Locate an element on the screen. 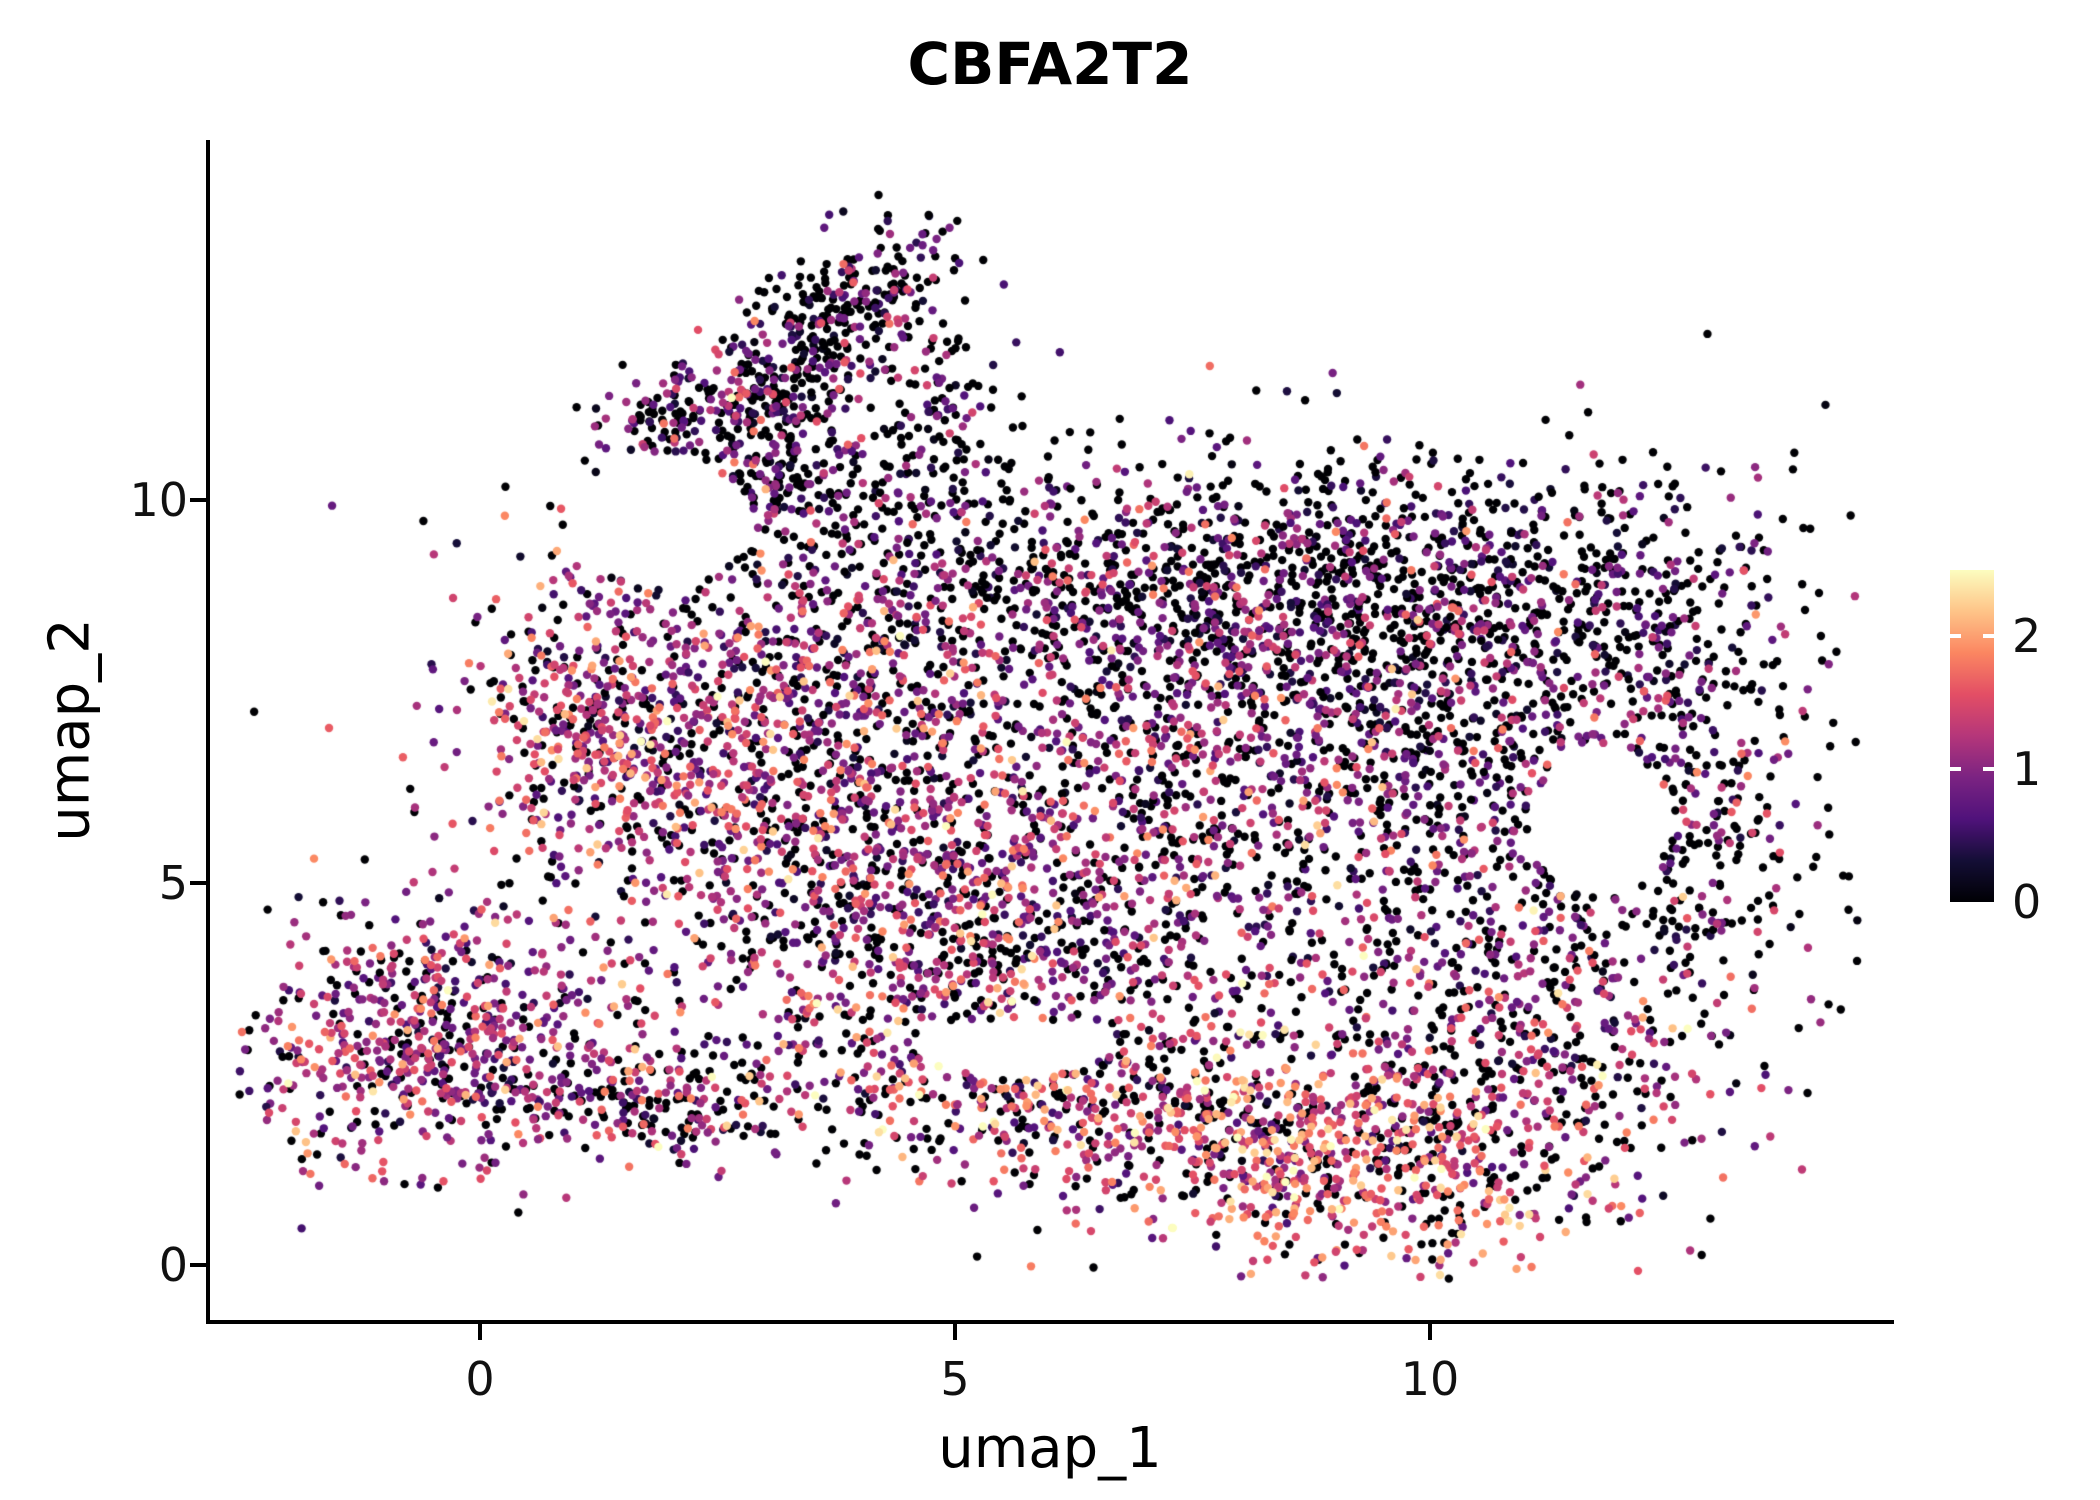 The image size is (2100, 1500). y-tick-label: 10 is located at coordinates (158, 500).